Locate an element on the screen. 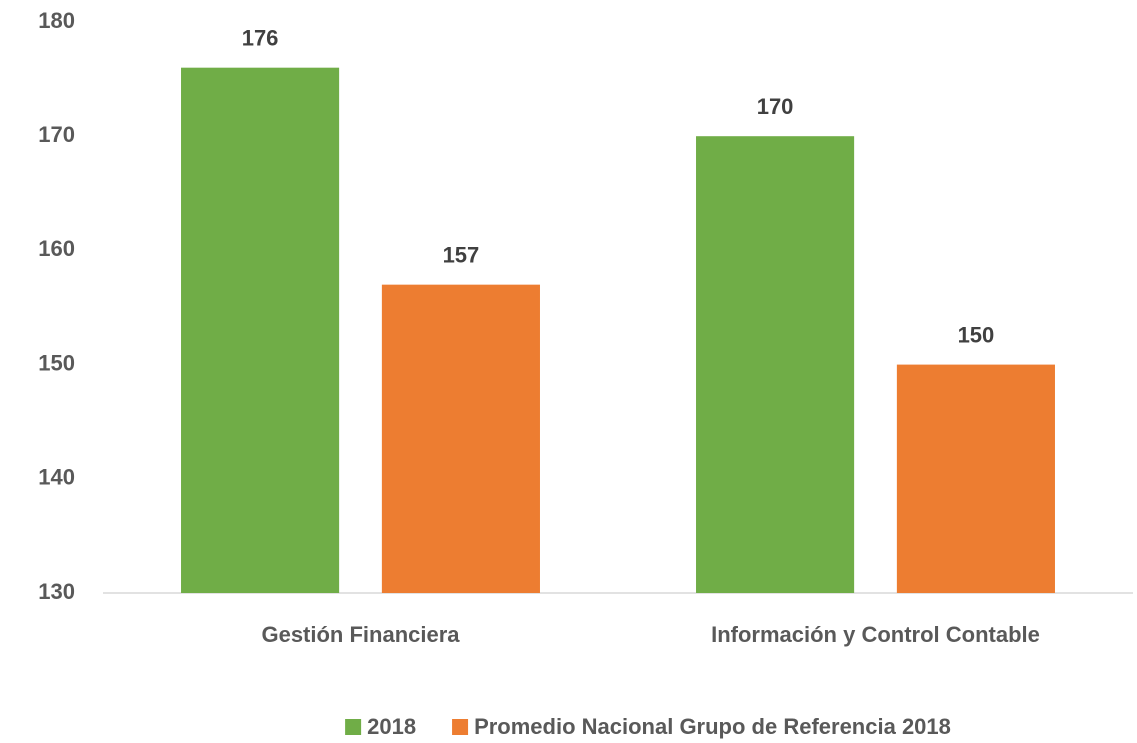  y-tick-label: 170 is located at coordinates (56, 134).